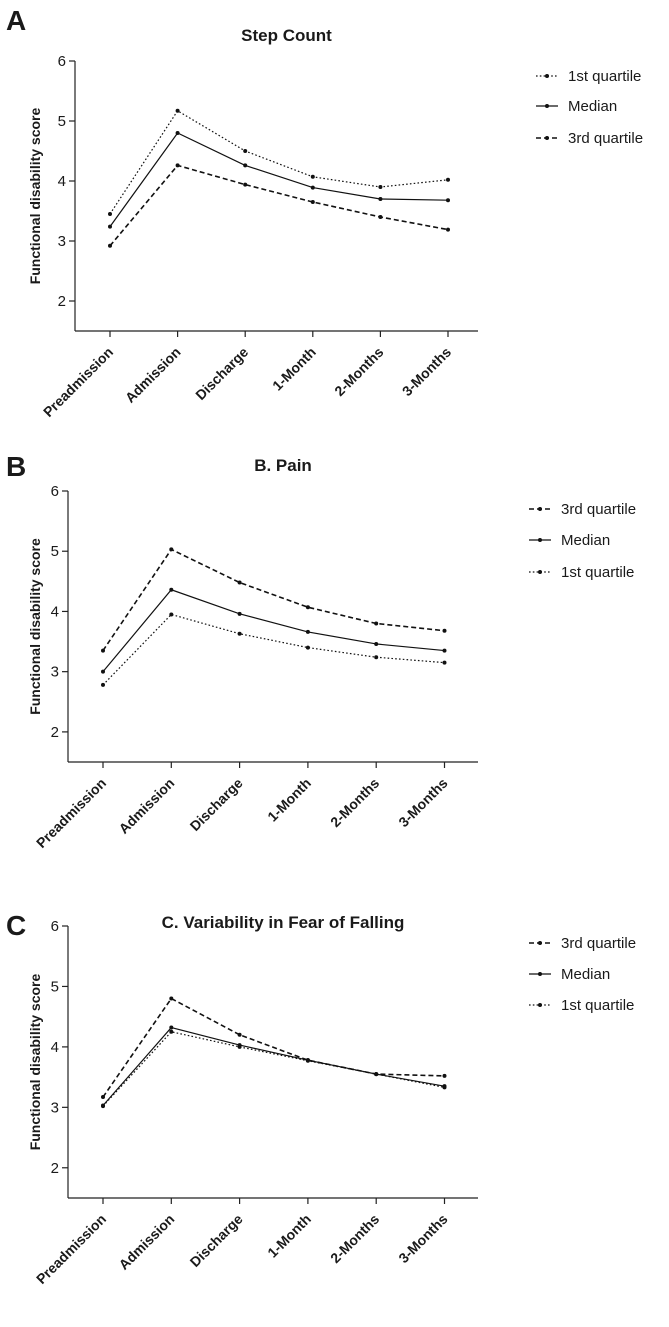 This screenshot has height=1327, width=669. Describe the element at coordinates (16, 20) in the screenshot. I see `panel-letter: A` at that location.